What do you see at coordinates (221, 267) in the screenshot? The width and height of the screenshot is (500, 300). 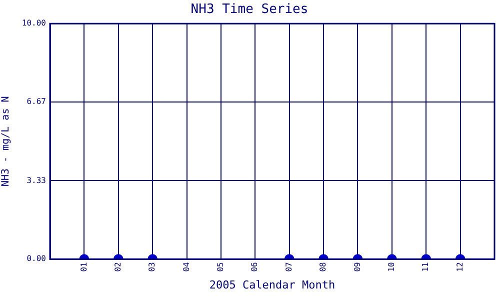 I see `x-tick-label: 05` at bounding box center [221, 267].